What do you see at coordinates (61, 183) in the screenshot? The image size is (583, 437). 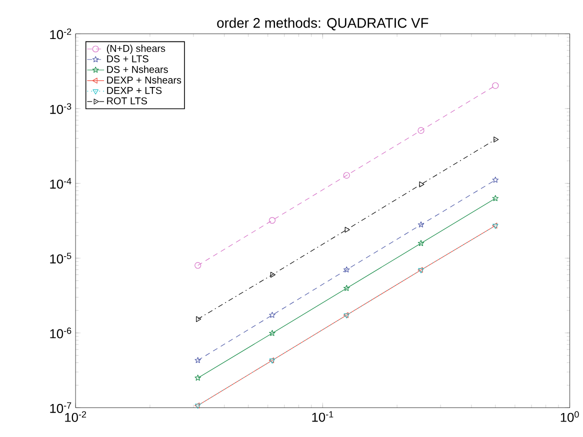 I see `y-tick-label: 10$^{-4}$` at bounding box center [61, 183].